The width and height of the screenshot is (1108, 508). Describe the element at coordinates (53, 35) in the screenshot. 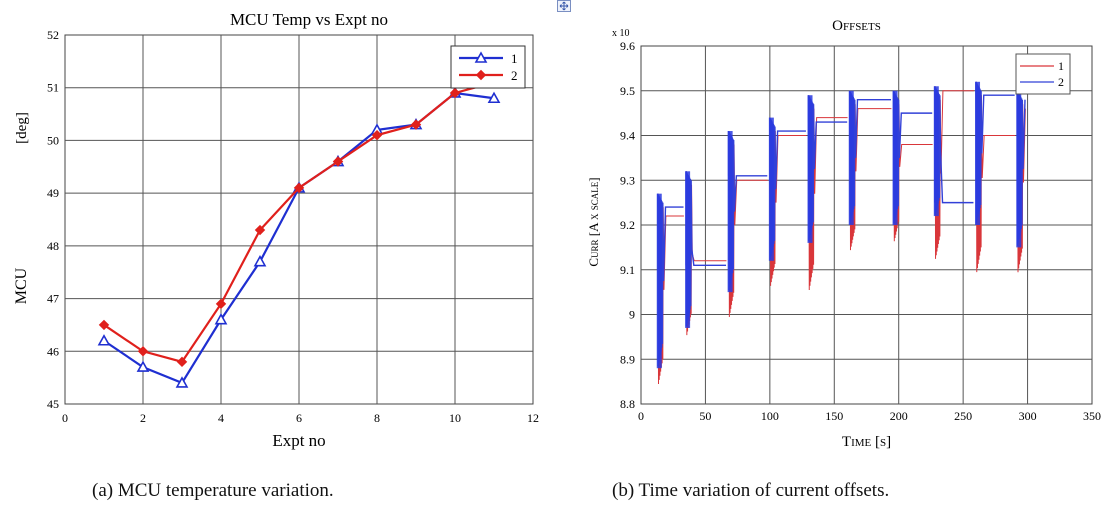

I see `y-tick-label: 52` at that location.